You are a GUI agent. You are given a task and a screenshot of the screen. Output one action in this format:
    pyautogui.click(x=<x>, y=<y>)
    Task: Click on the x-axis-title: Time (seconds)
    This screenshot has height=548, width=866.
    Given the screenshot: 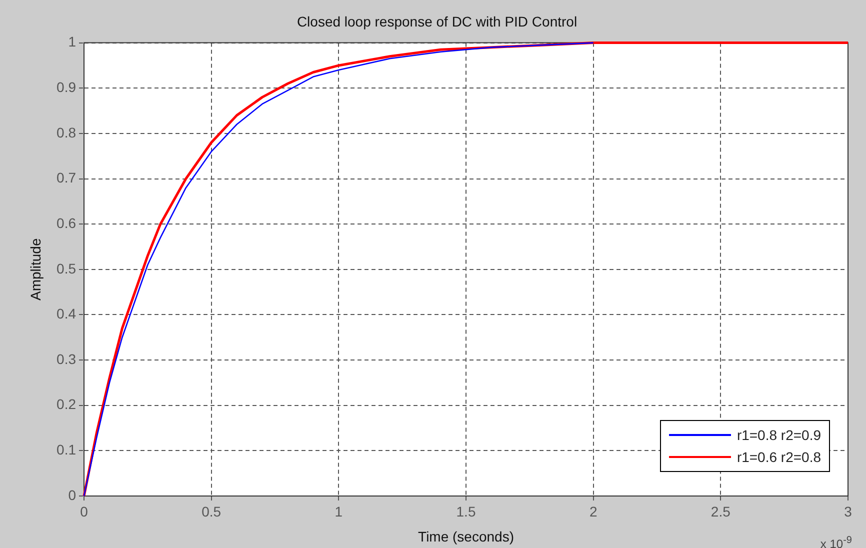 What is the action you would take?
    pyautogui.click(x=466, y=536)
    